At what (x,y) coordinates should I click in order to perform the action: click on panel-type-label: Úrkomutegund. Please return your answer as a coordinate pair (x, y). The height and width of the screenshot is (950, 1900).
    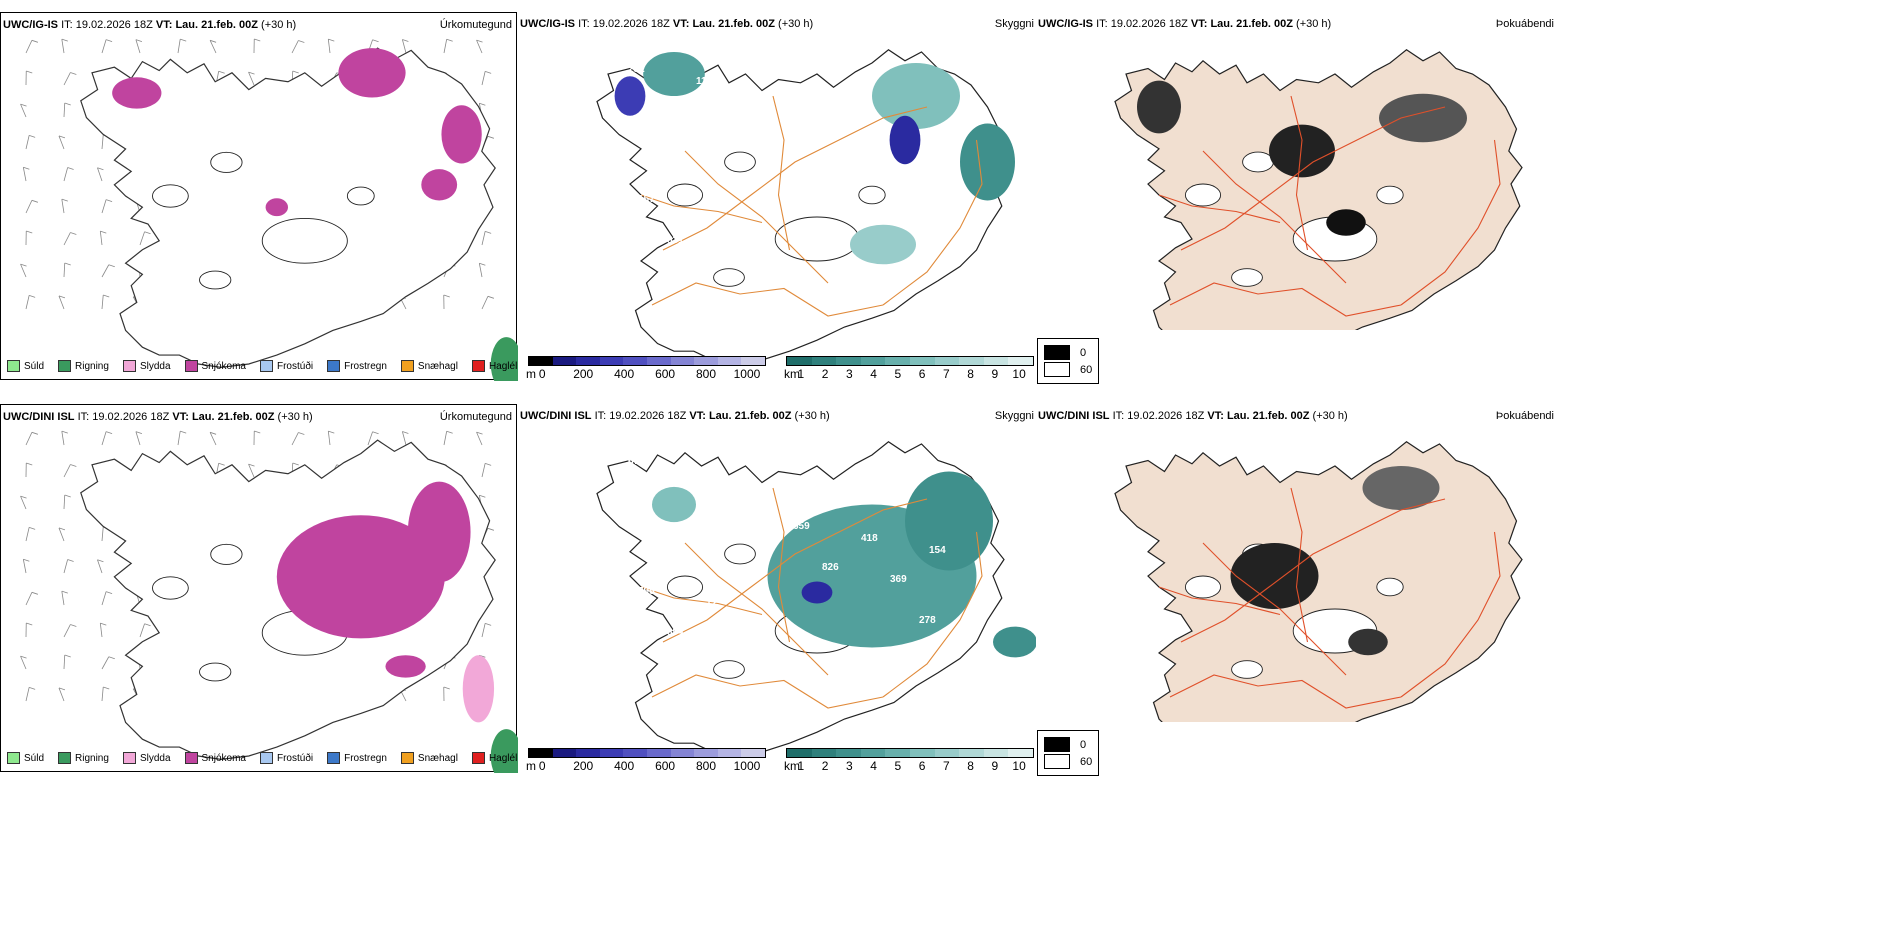
    Looking at the image, I should click on (475, 25).